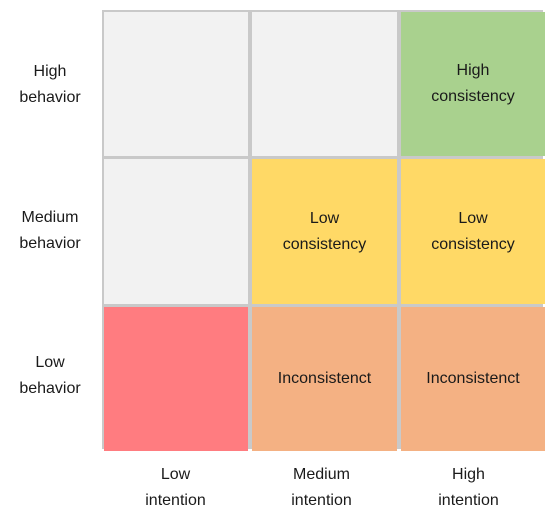 The height and width of the screenshot is (521, 550). I want to click on cell-low-behavior-low-intention, so click(176, 379).